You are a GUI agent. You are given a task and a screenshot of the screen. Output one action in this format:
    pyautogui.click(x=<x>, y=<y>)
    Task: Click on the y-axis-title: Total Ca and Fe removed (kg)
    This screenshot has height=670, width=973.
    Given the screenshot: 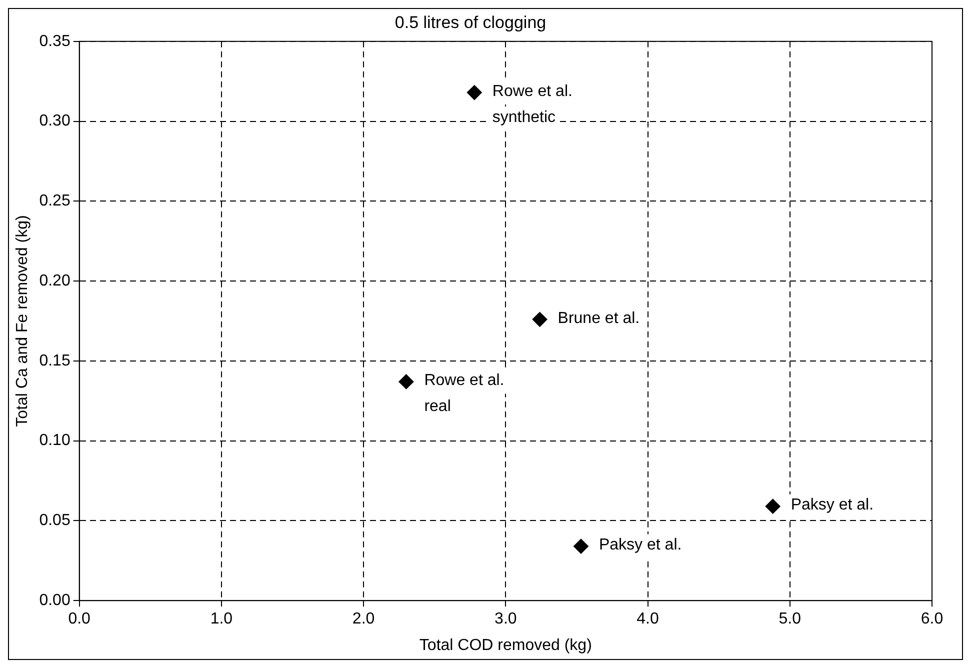 What is the action you would take?
    pyautogui.click(x=23, y=321)
    